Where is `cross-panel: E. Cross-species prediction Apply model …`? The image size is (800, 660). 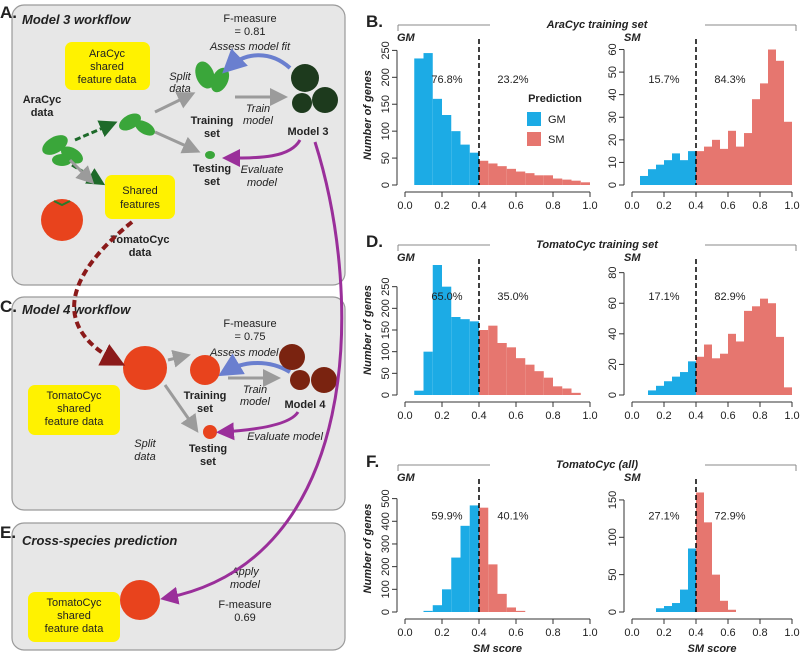
cross-panel: E. Cross-species prediction Apply model … is located at coordinates (173, 586).